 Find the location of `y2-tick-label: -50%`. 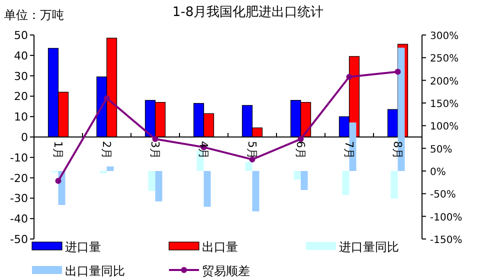

y2-tick-label: -50% is located at coordinates (443, 195).